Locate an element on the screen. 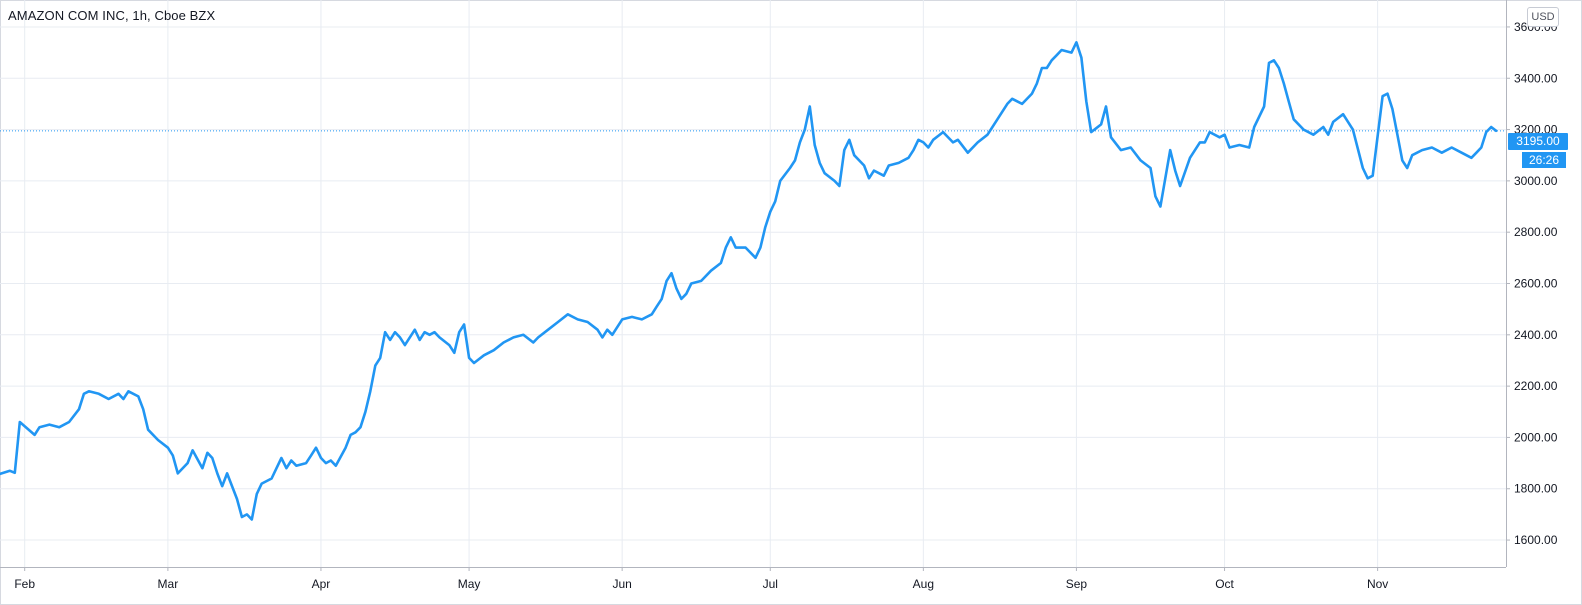  last-price-label: 3195.00 is located at coordinates (1538, 141).